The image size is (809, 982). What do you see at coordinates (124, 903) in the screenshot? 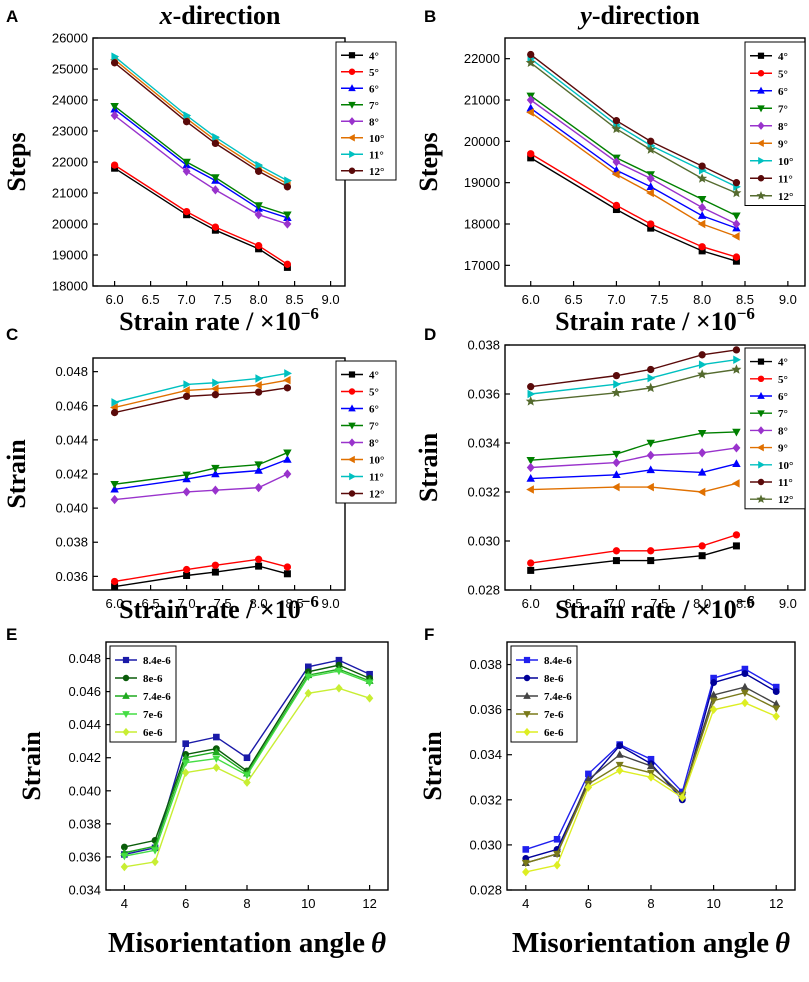
I see `x-tick-label: 4` at bounding box center [124, 903].